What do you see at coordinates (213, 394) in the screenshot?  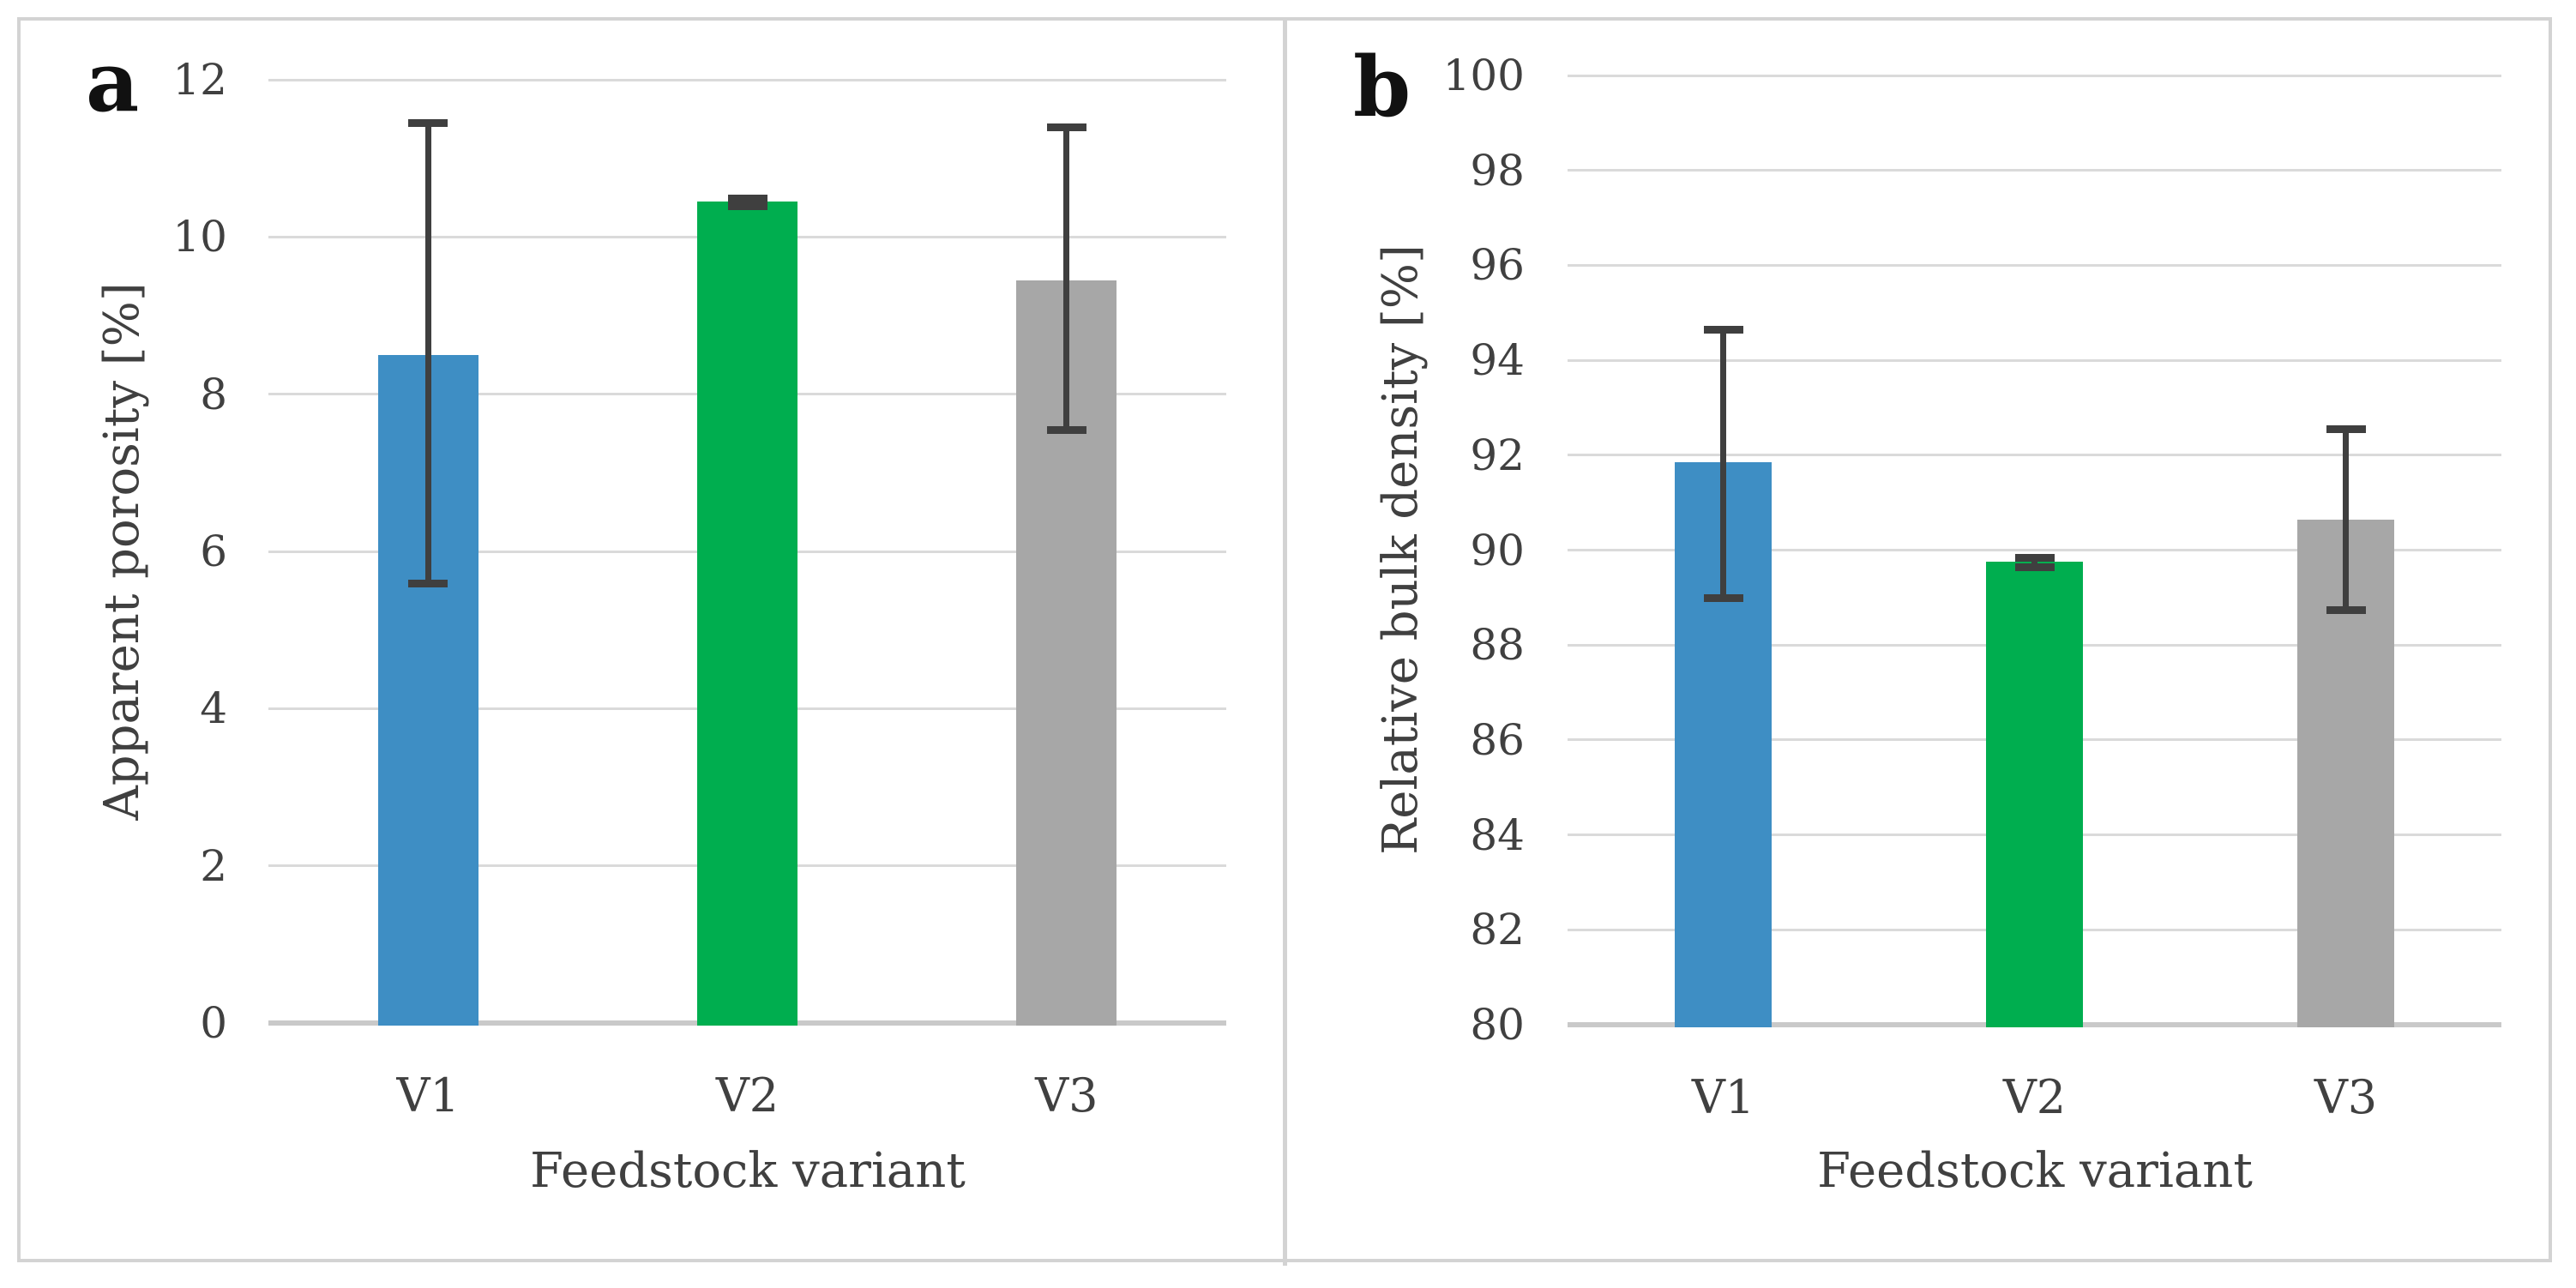 I see `y-tick-label: 8` at bounding box center [213, 394].